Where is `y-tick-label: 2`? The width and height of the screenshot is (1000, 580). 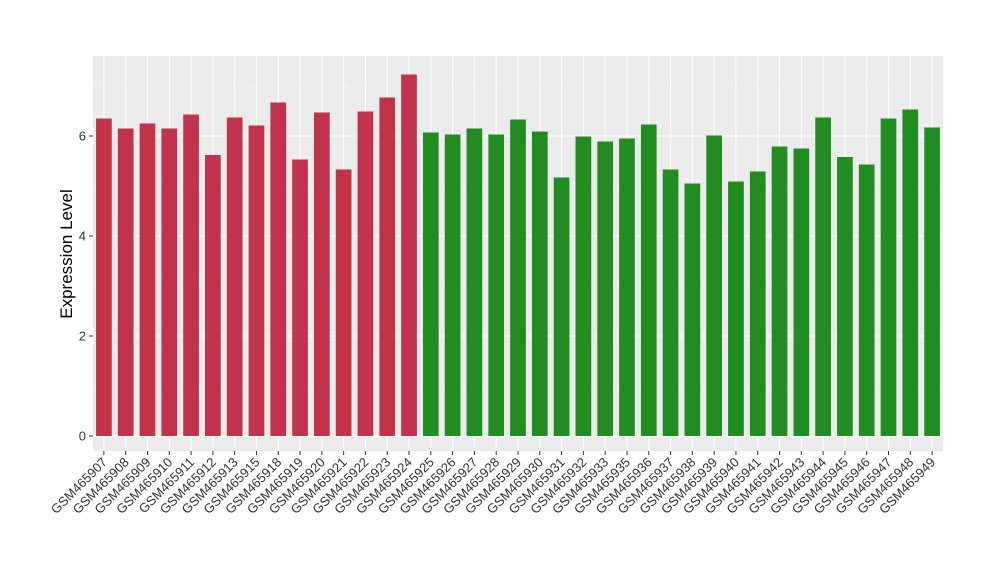 y-tick-label: 2 is located at coordinates (82, 336).